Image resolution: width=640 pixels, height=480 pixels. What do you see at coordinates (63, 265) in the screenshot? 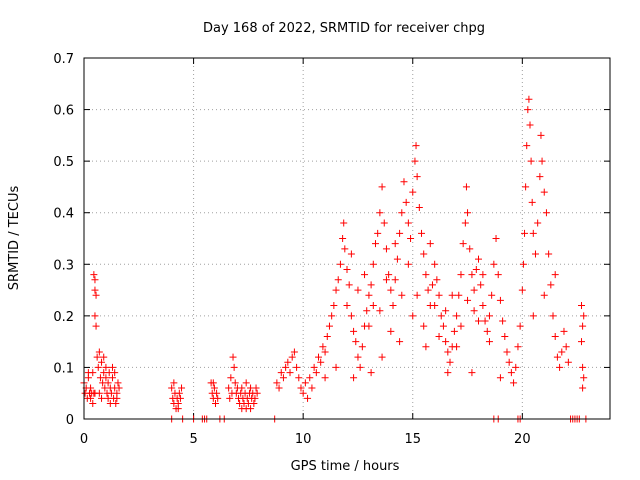
I see `y-tick-label: 0.3` at bounding box center [63, 265].